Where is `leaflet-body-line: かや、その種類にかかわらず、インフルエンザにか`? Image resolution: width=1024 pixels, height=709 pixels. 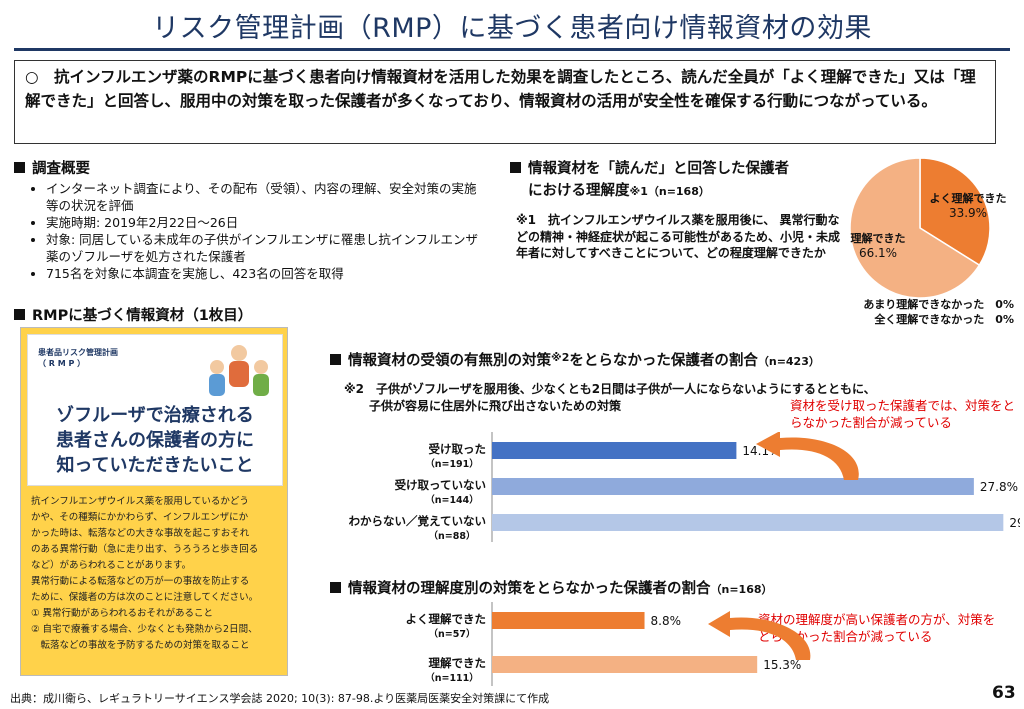 leaflet-body-line: かや、その種類にかかわらず、インフルエンザにか is located at coordinates (140, 517).